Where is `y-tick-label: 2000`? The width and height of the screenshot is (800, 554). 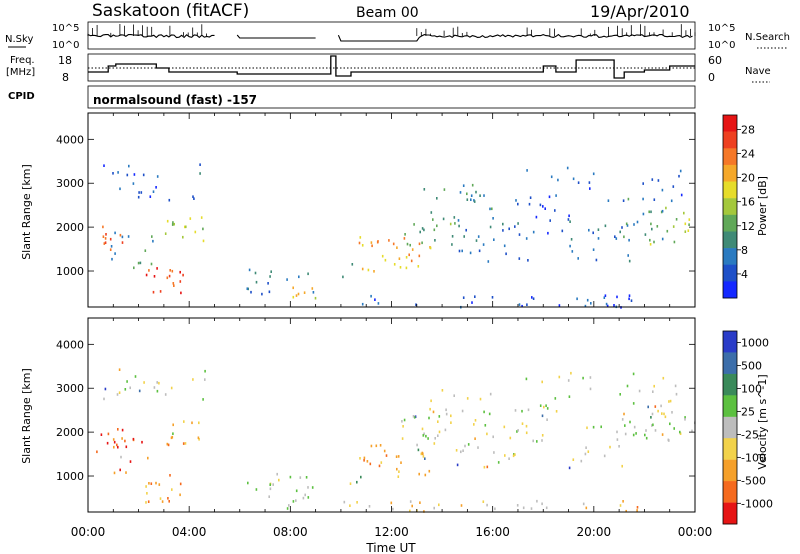 y-tick-label: 2000 is located at coordinates (70, 227).